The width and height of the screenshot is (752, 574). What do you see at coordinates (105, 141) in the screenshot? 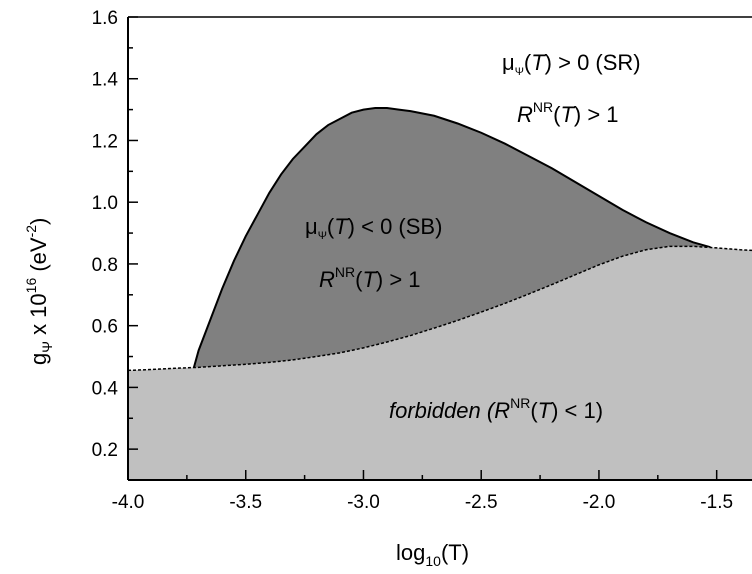
I see `y-tick-label: 1.2` at bounding box center [105, 141].